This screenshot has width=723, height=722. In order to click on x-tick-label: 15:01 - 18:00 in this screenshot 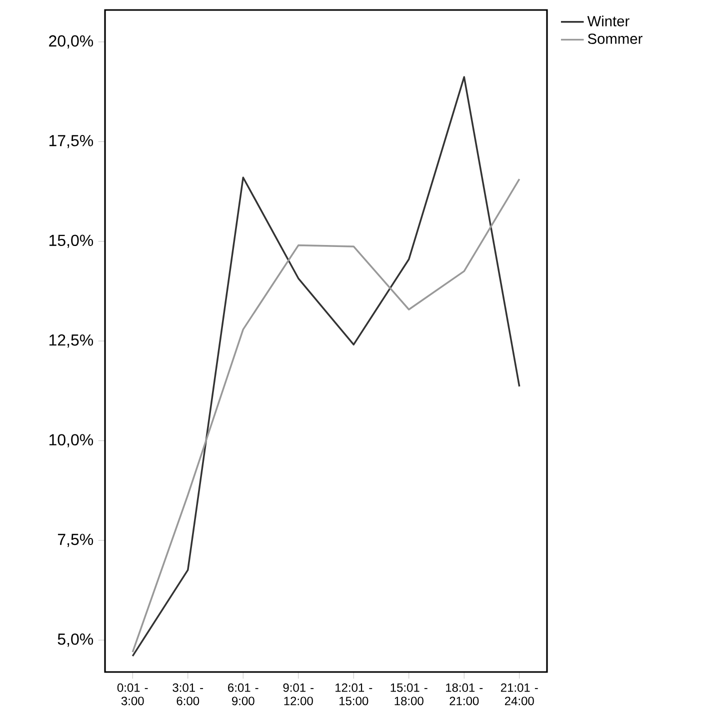, I will do `click(409, 694)`.